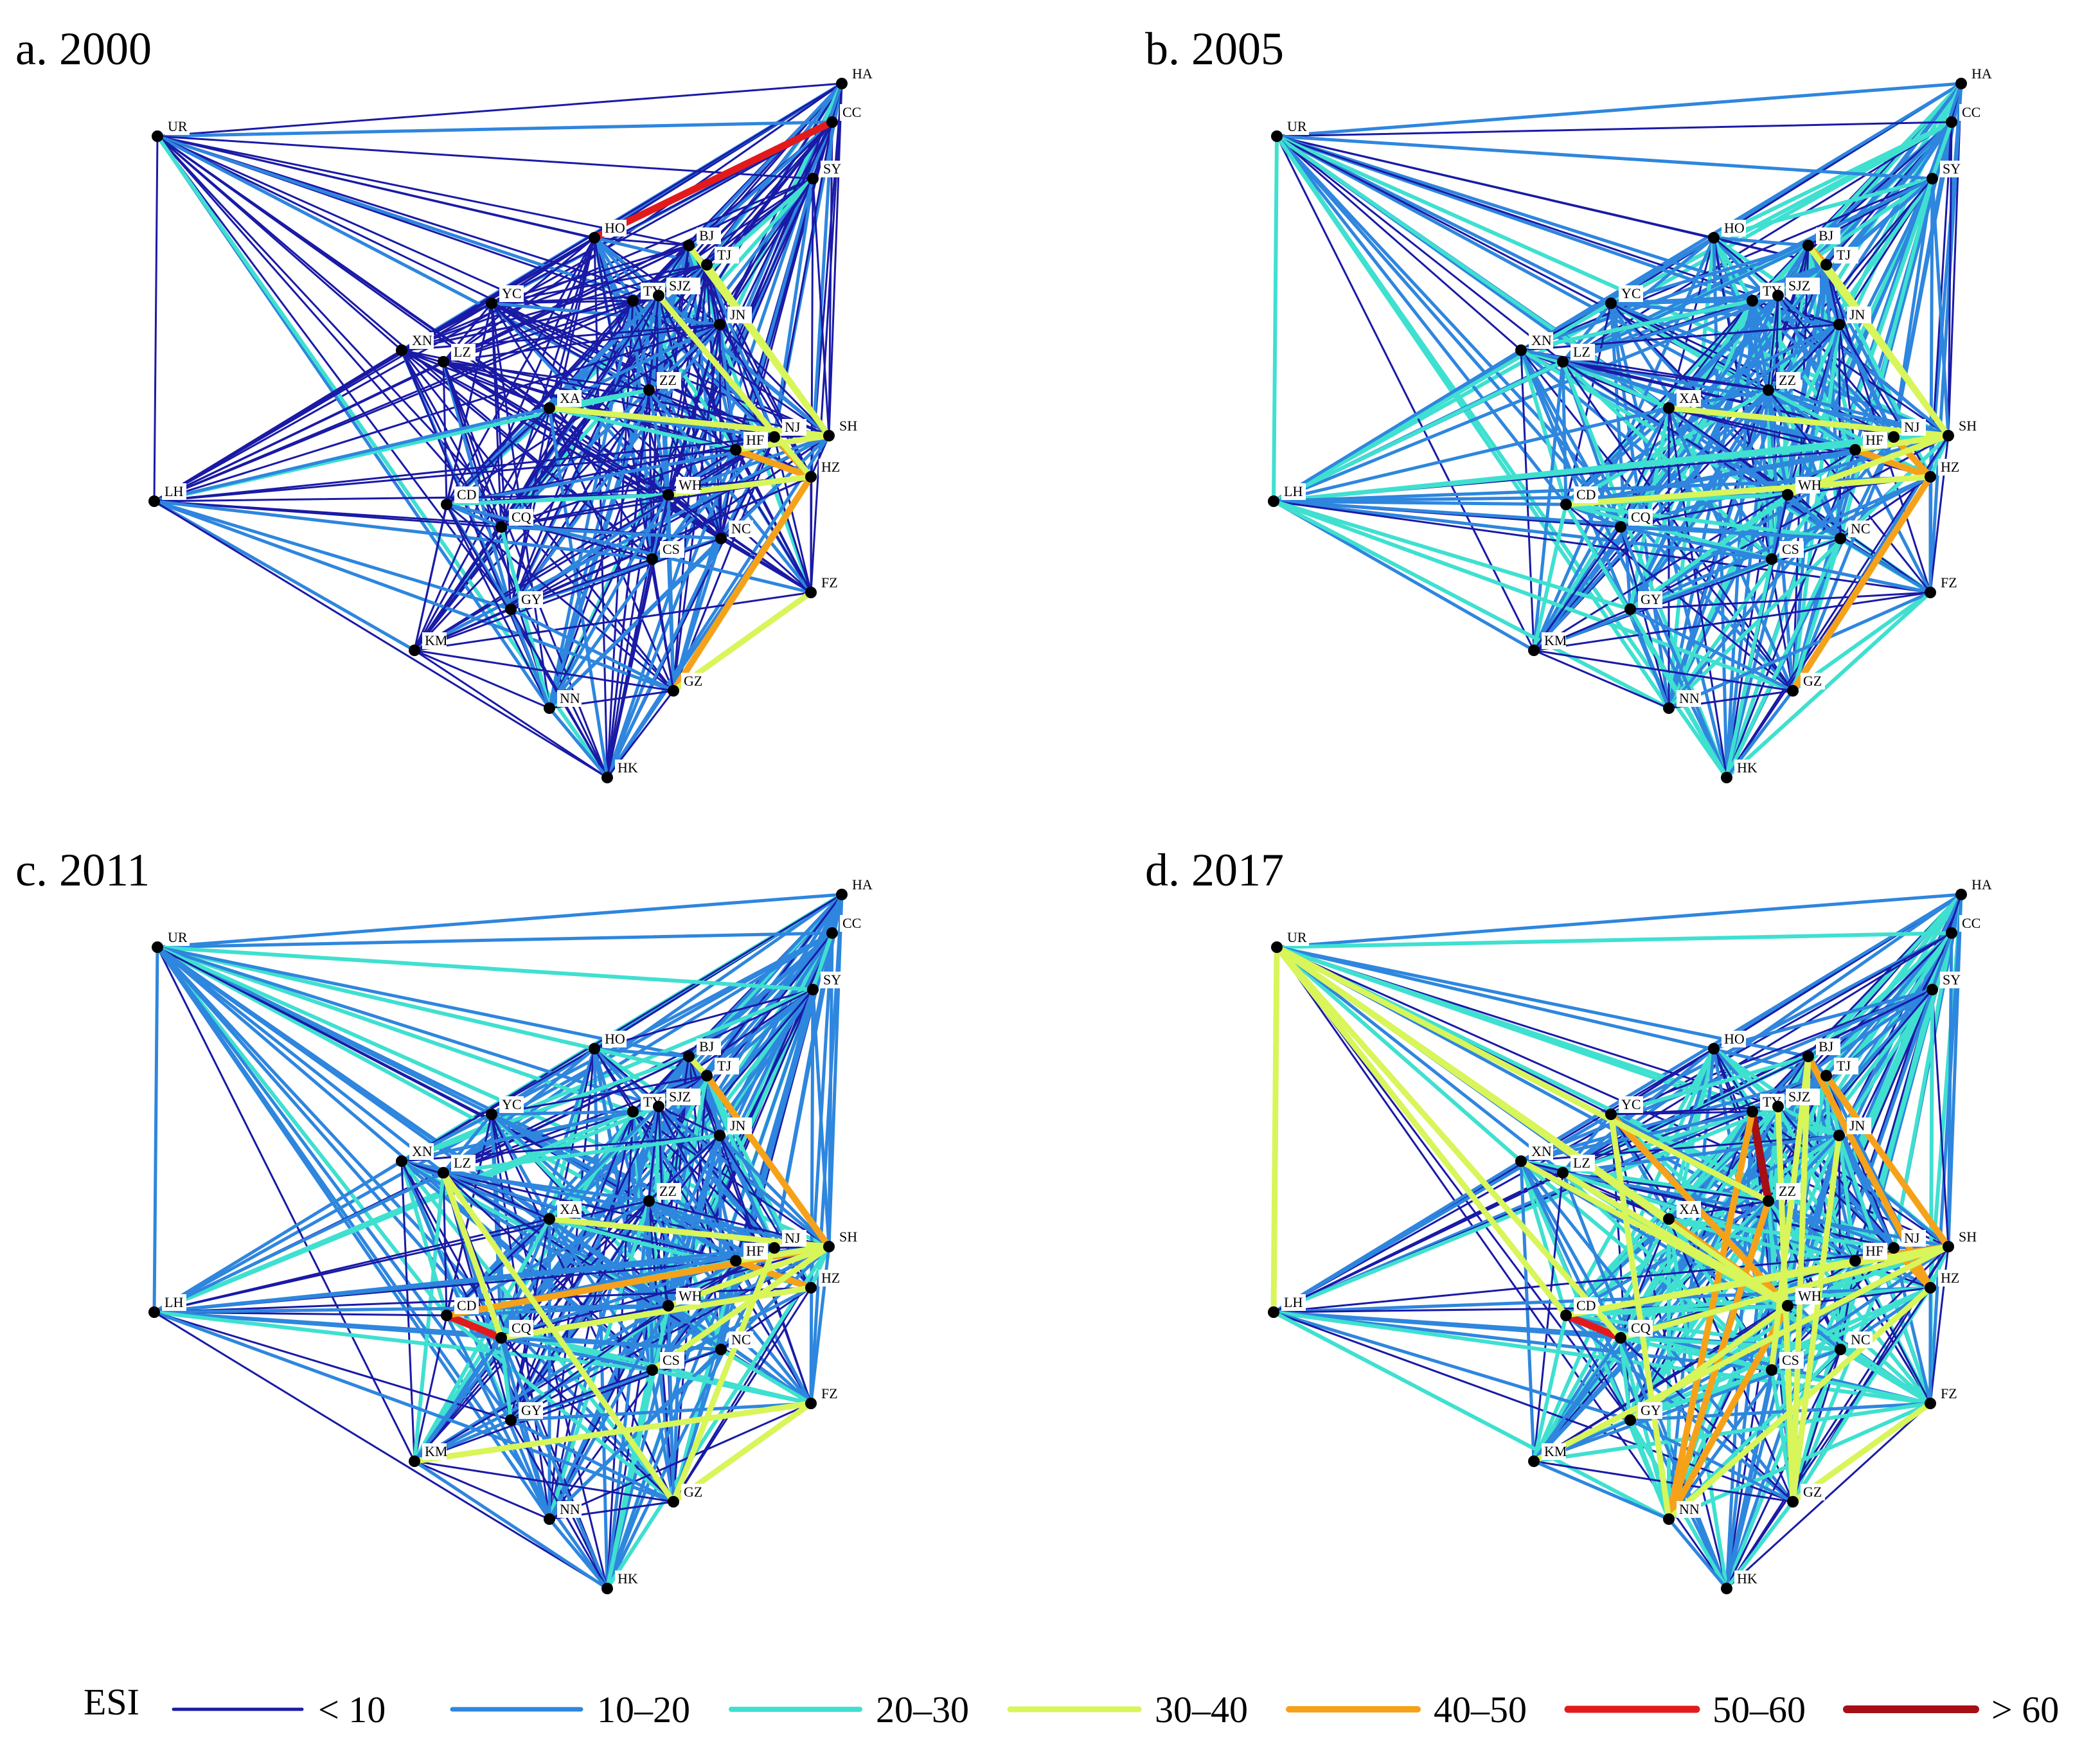 Image resolution: width=2100 pixels, height=1753 pixels. I want to click on node-label-HF: HF, so click(755, 440).